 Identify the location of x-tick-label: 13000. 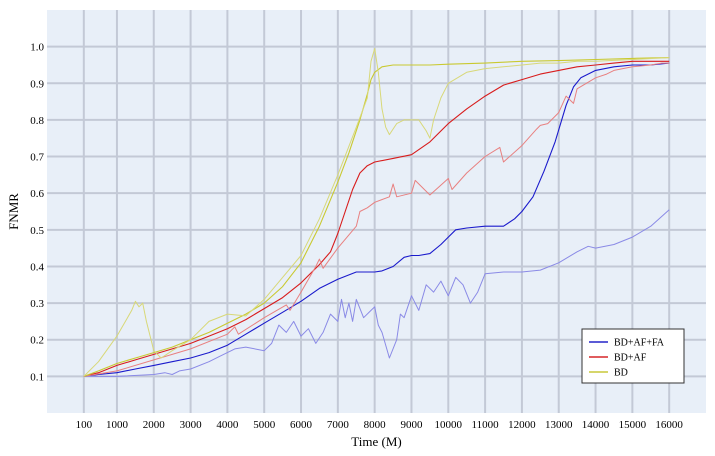
(559, 425).